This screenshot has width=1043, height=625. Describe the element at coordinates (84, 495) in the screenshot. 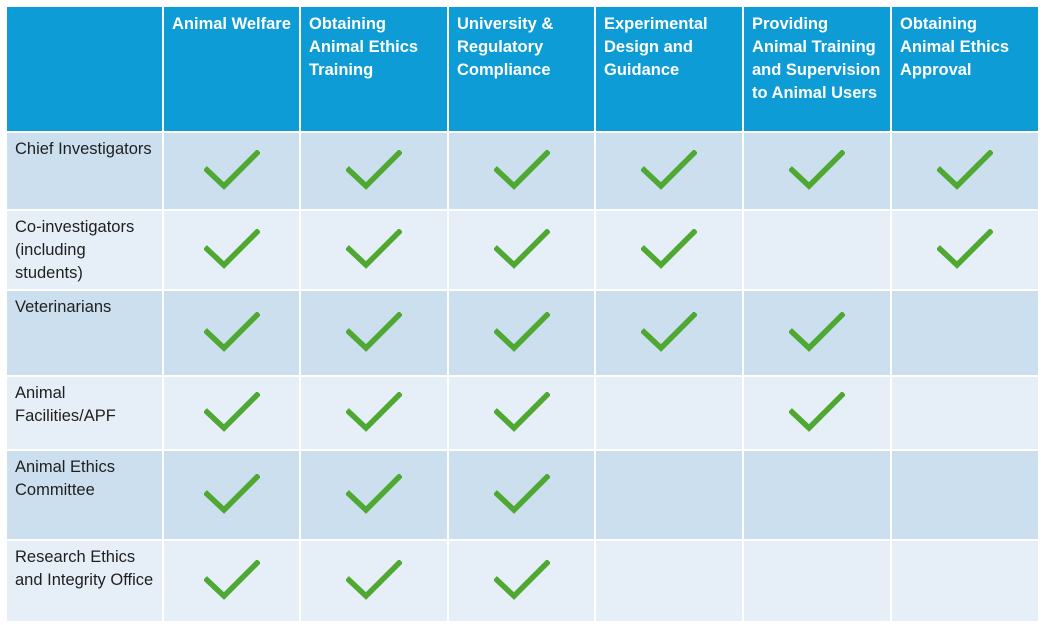

I see `row-label: Animal Ethics Committee` at that location.